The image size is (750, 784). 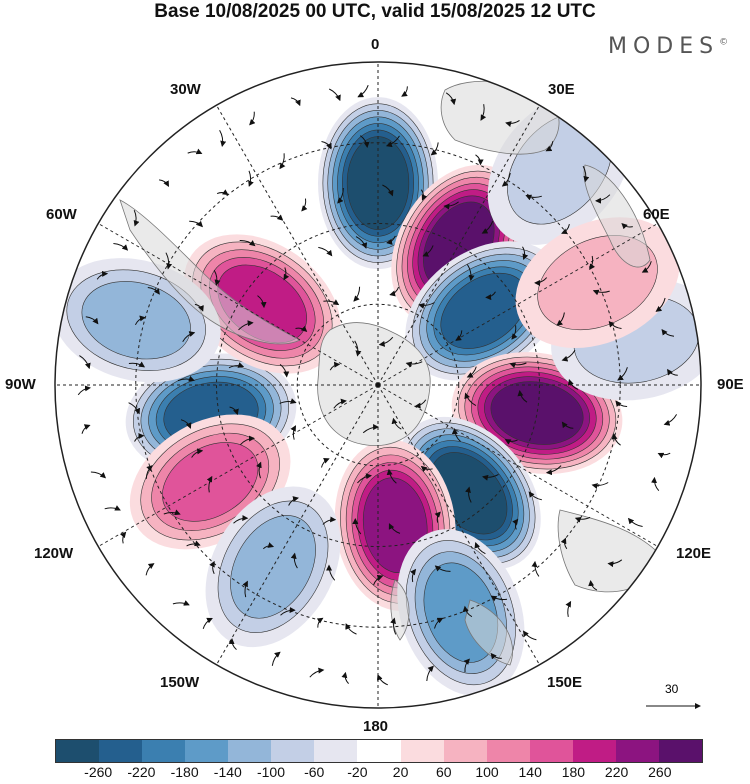 What do you see at coordinates (656, 214) in the screenshot?
I see `lon-label-60e: 60E` at bounding box center [656, 214].